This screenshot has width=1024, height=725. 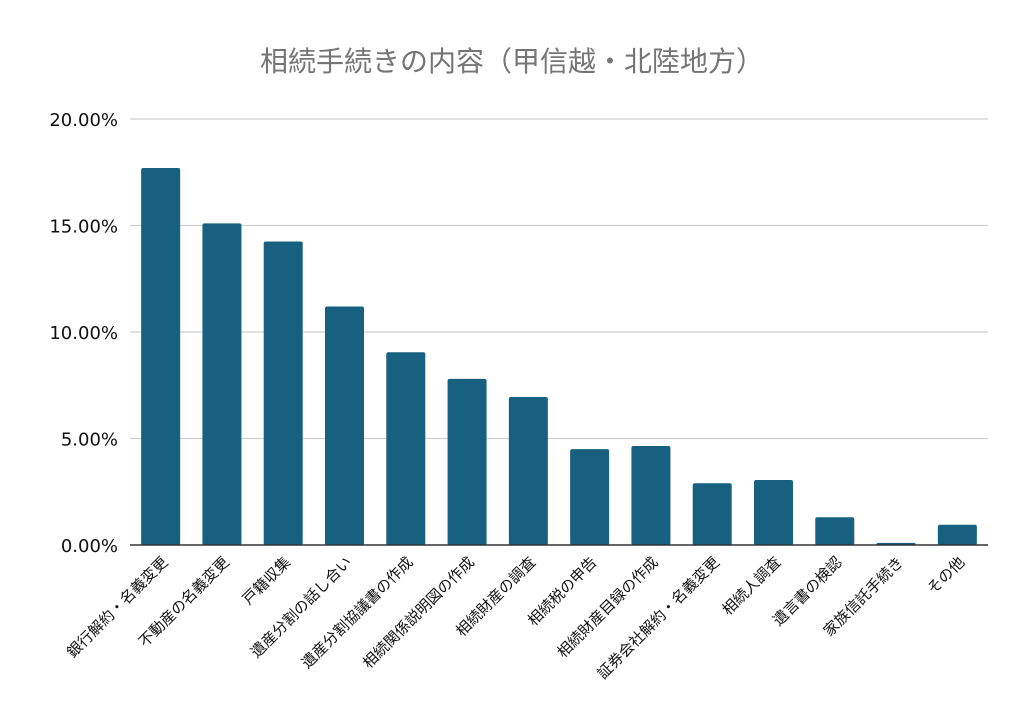 I want to click on x-category-label: 相続関係説明図の作成, so click(x=418, y=612).